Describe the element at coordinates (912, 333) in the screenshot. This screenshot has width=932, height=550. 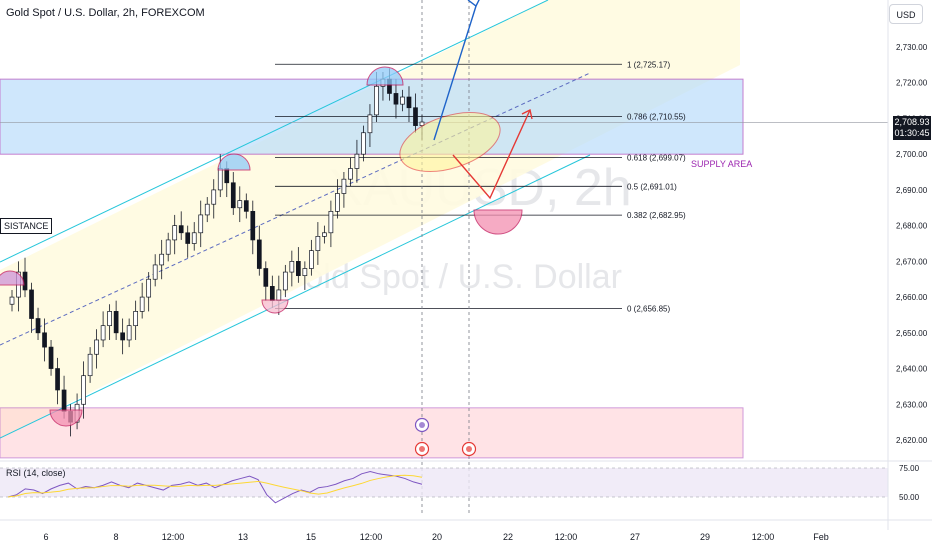
I see `price-tick-8: 2,650.00` at that location.